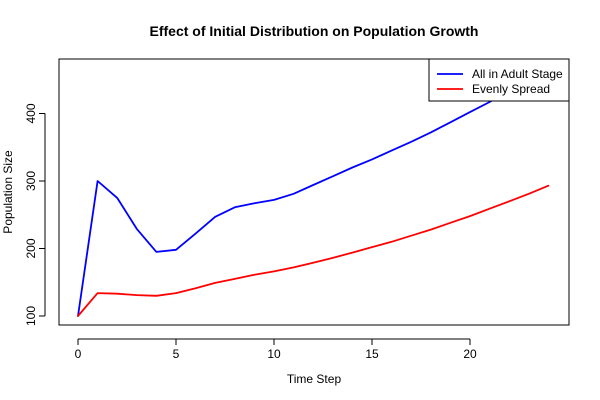 The width and height of the screenshot is (600, 400). Describe the element at coordinates (176, 354) in the screenshot. I see `x-tick-label: 5` at that location.